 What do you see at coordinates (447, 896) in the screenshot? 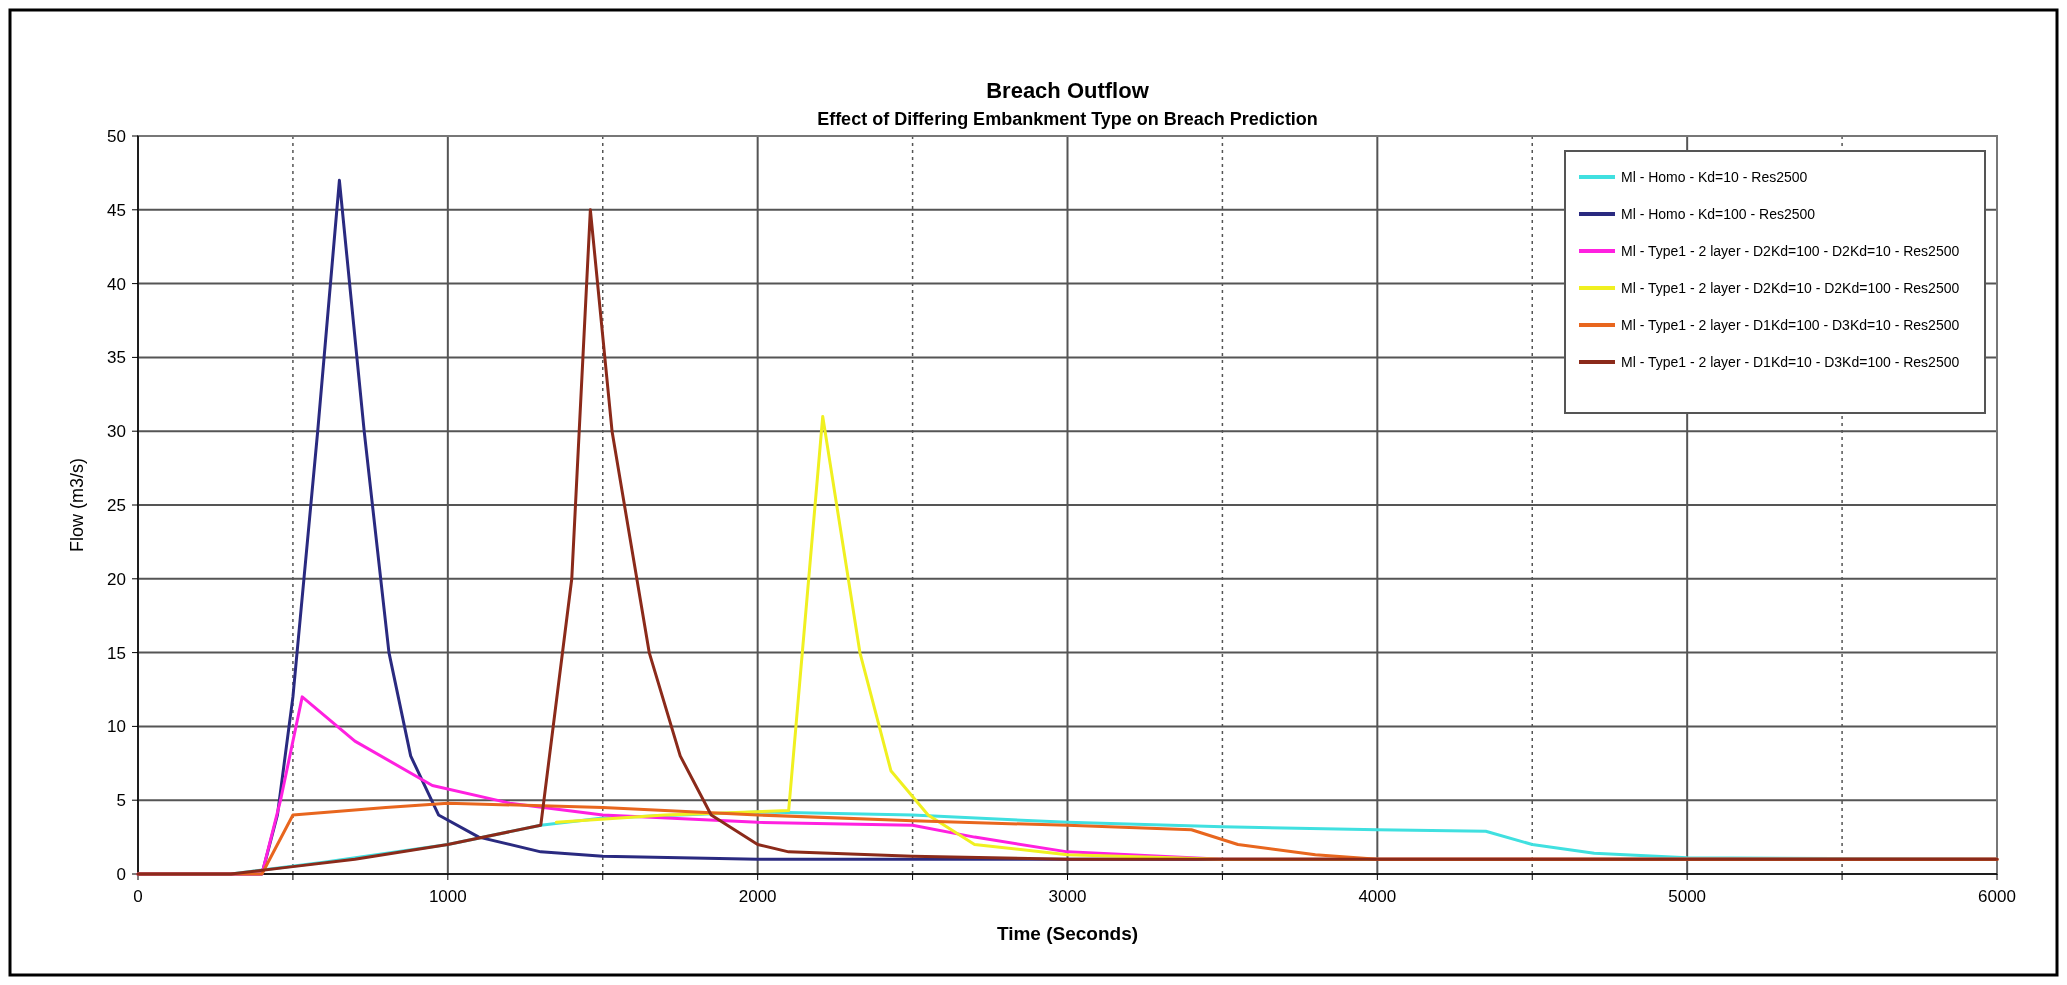
I see `x-tick-label: 1000` at bounding box center [447, 896].